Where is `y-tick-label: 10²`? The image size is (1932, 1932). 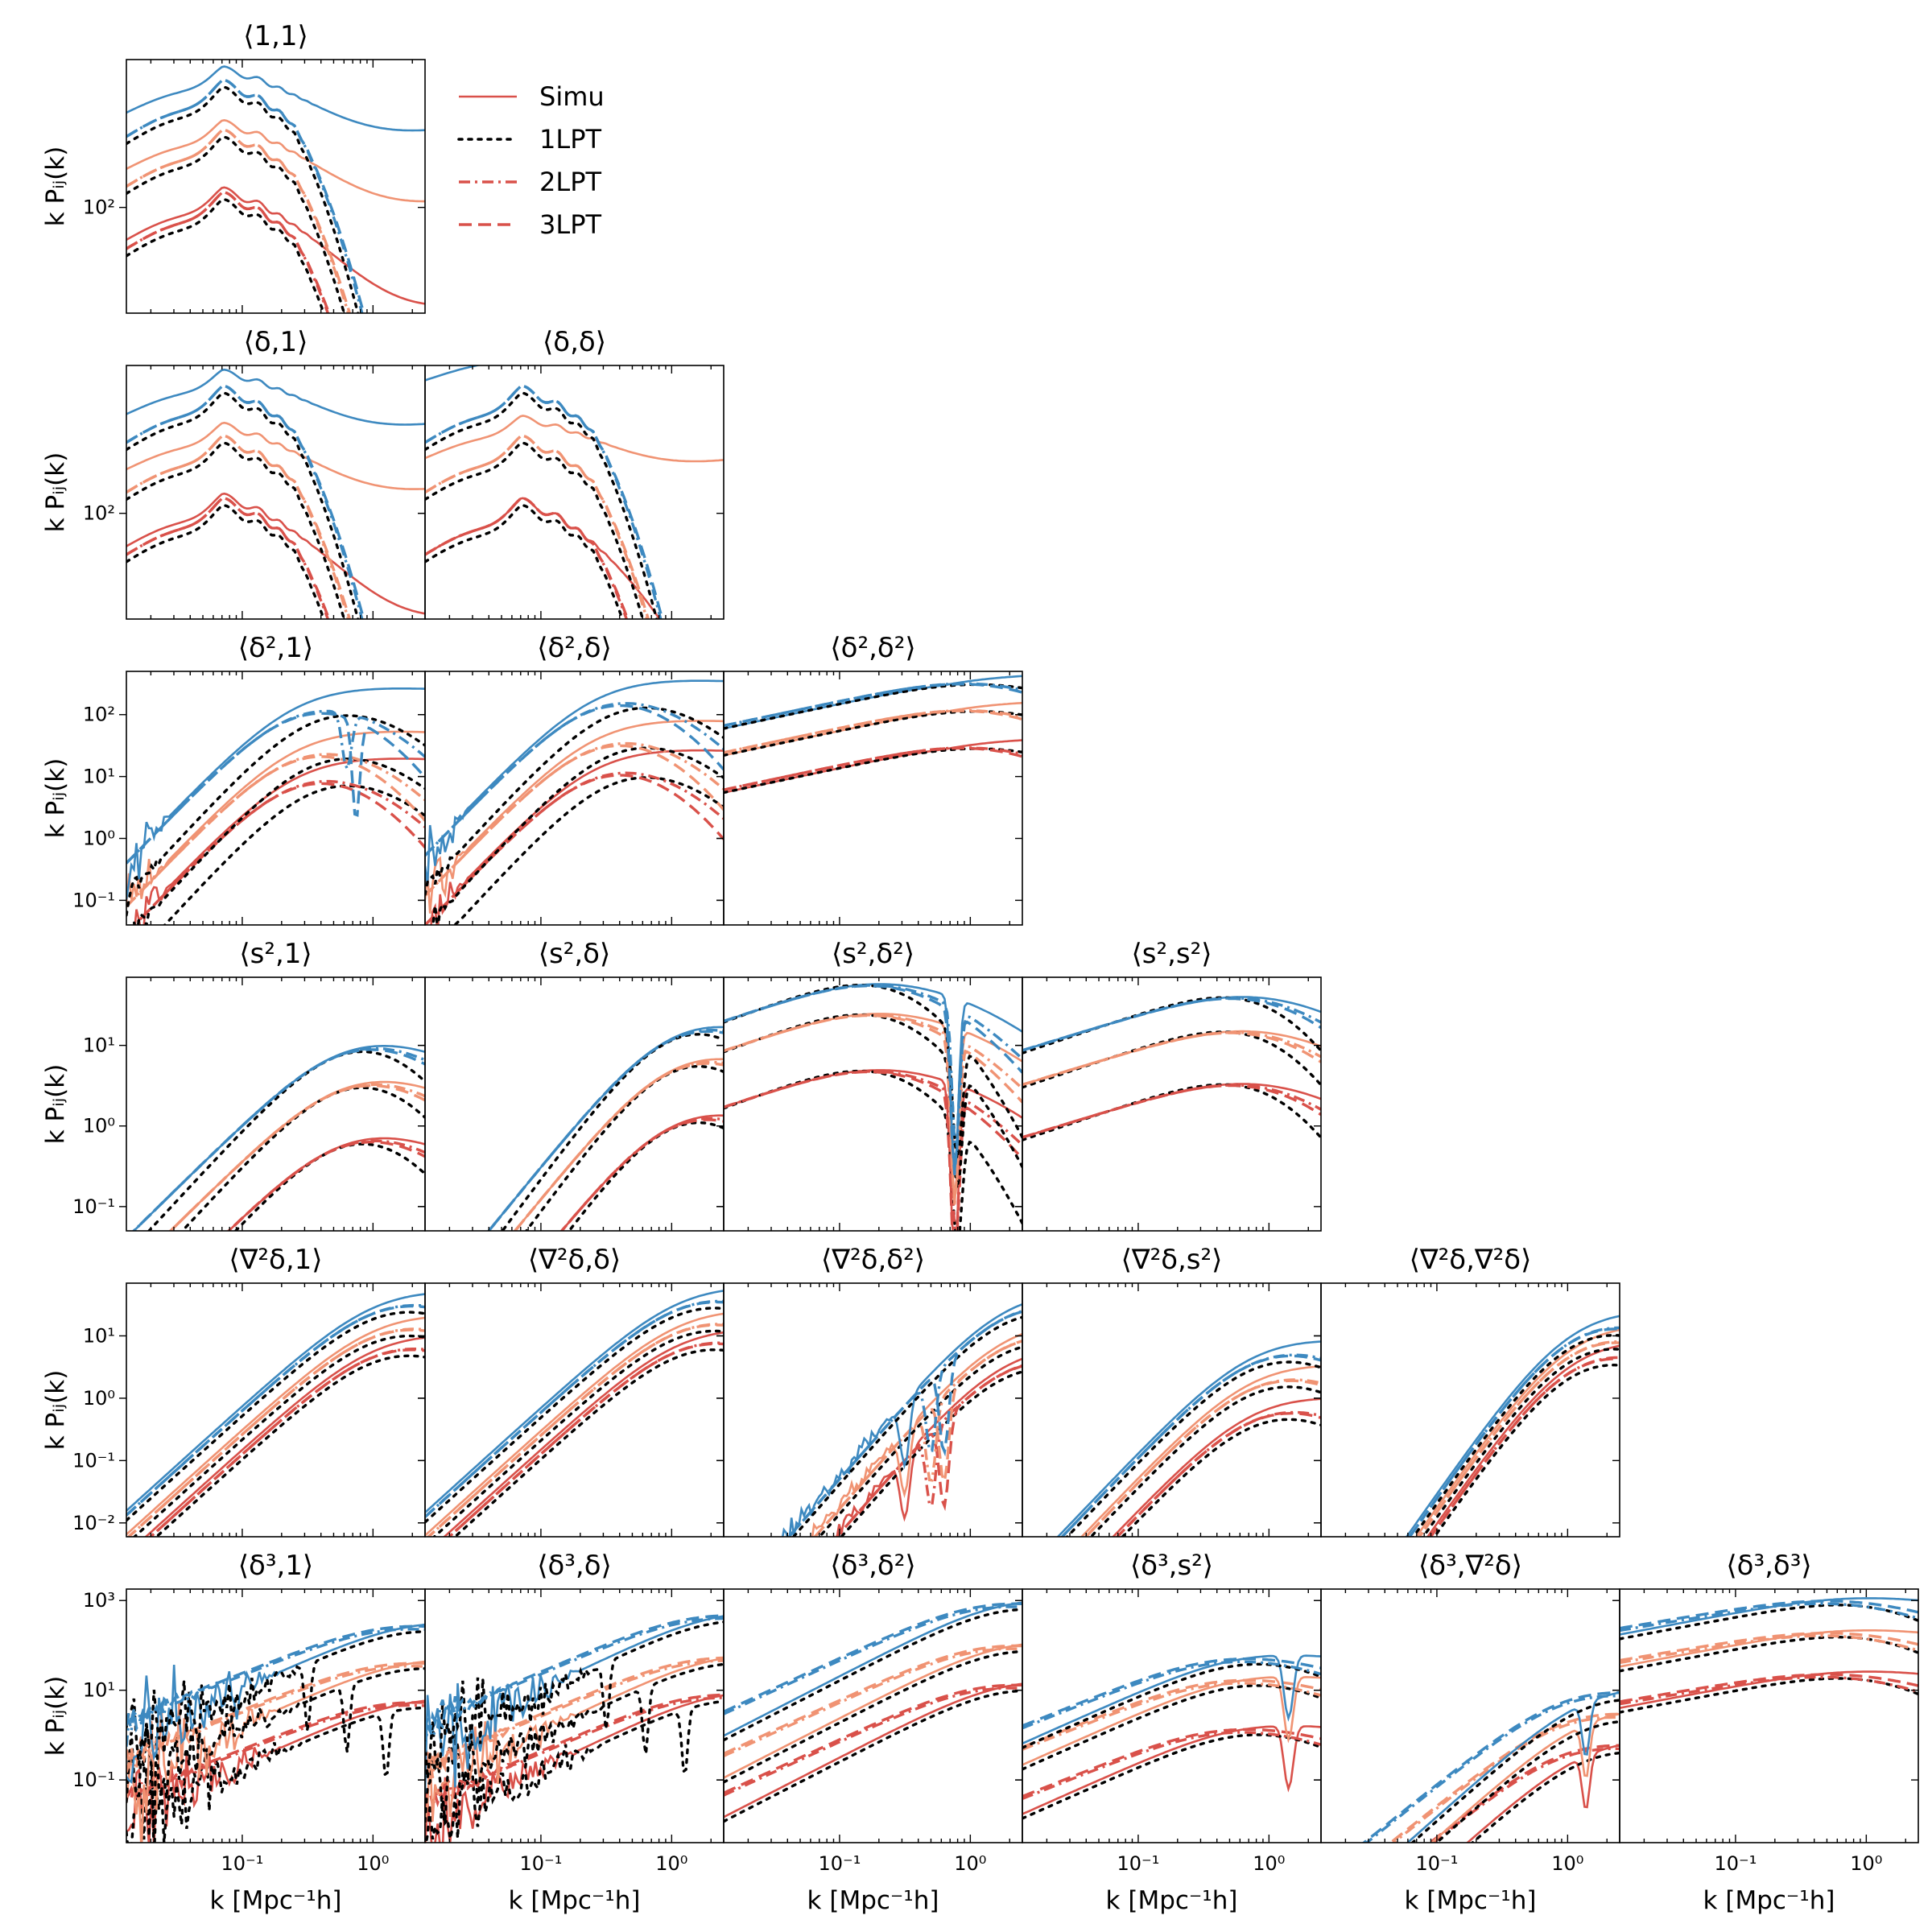
y-tick-label: 10² is located at coordinates (99, 513).